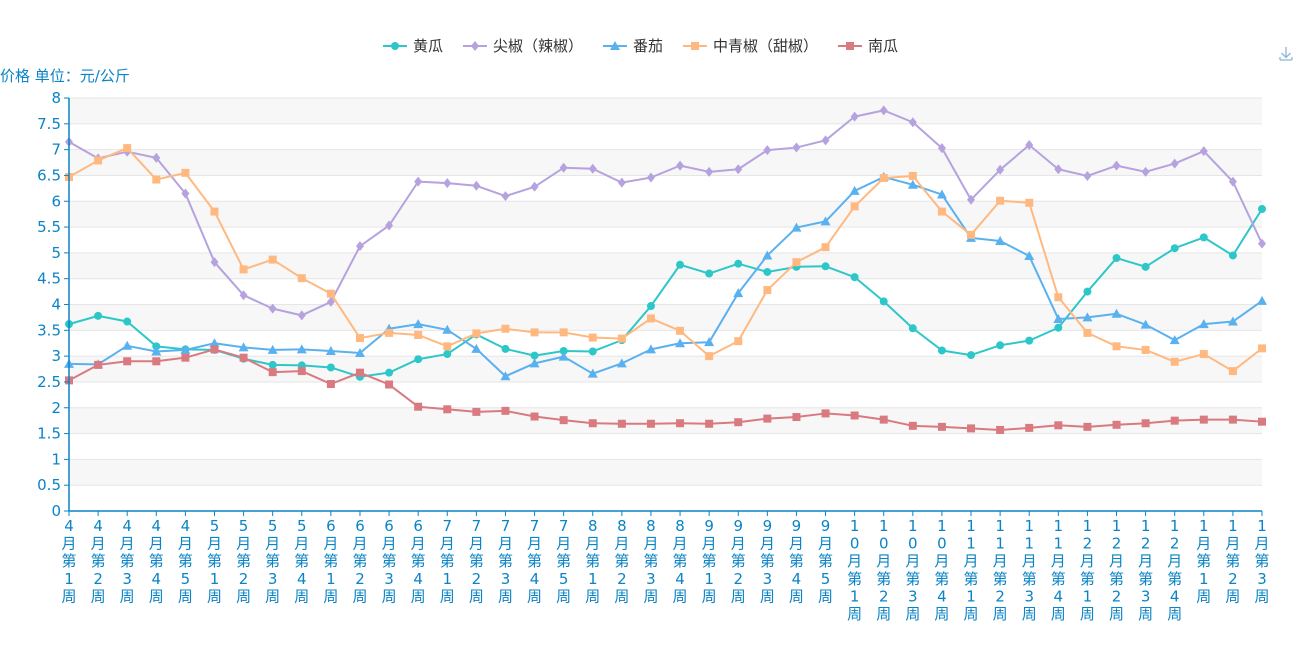 The height and width of the screenshot is (650, 1300). What do you see at coordinates (1058, 570) in the screenshot?
I see `x-tick-label: 1 1 月第 4 周` at bounding box center [1058, 570].